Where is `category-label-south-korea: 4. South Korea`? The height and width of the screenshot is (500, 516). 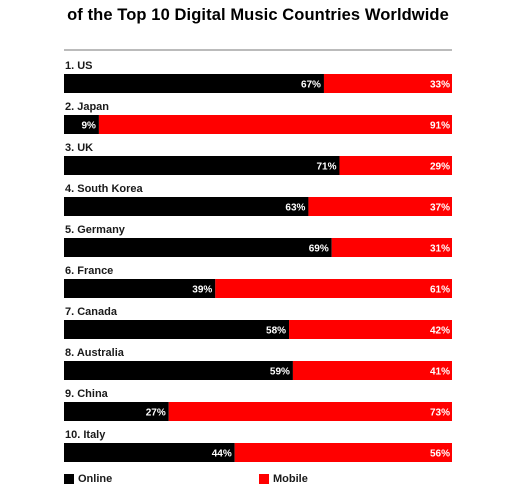 category-label-south-korea: 4. South Korea is located at coordinates (104, 189).